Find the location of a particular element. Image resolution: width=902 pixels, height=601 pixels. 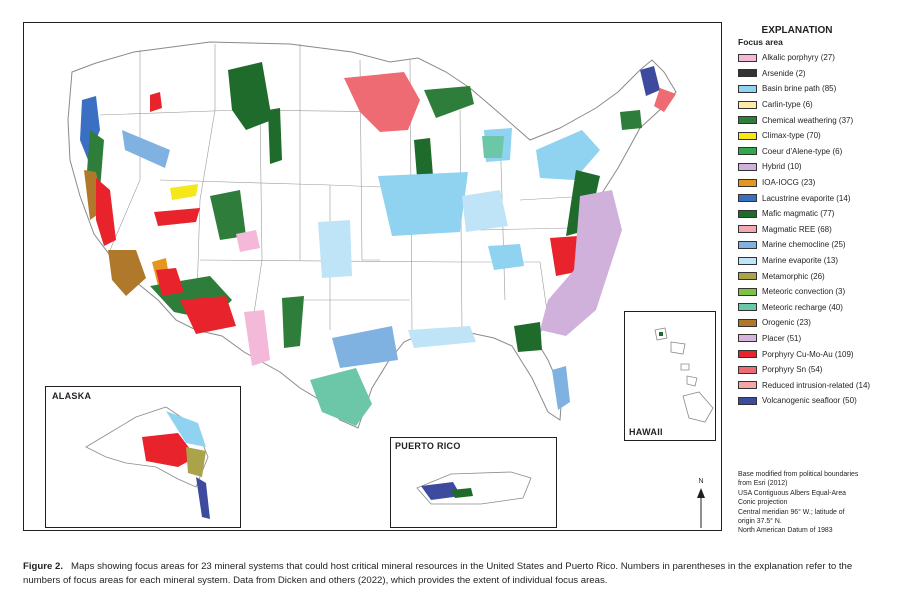

legend-label: Chemical weathering (37) is located at coordinates (808, 120).